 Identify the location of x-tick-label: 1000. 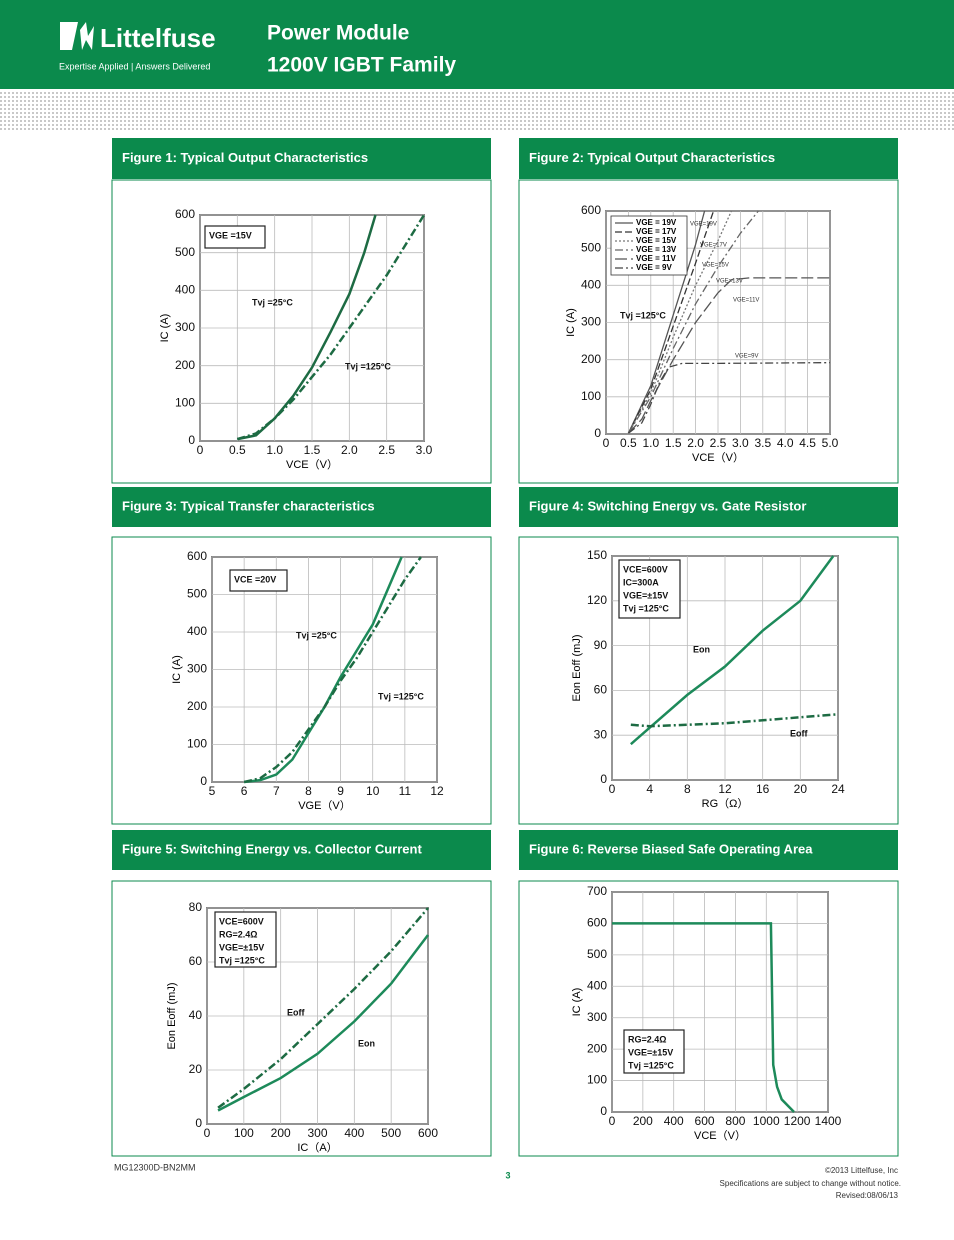
(766, 1121).